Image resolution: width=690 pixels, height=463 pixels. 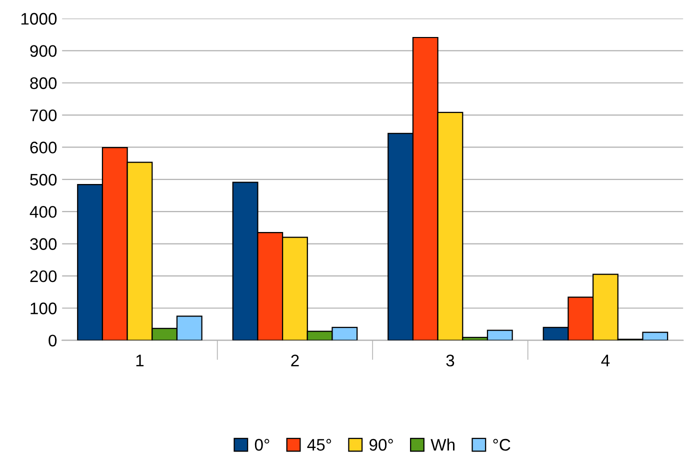 What do you see at coordinates (381, 444) in the screenshot?
I see `legend-label: 90°` at bounding box center [381, 444].